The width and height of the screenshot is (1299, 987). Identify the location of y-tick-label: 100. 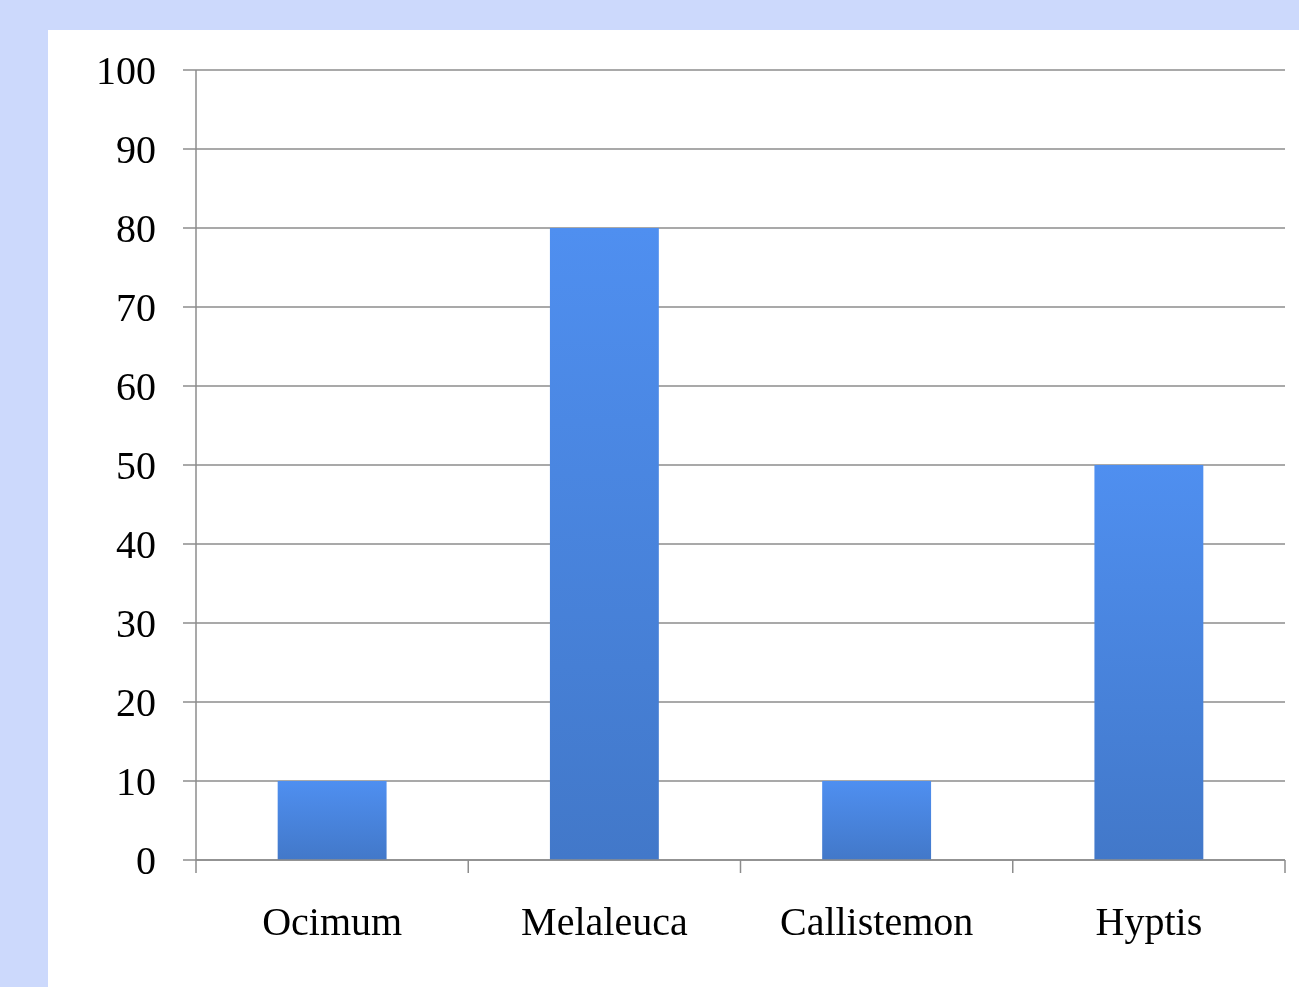
(126, 70).